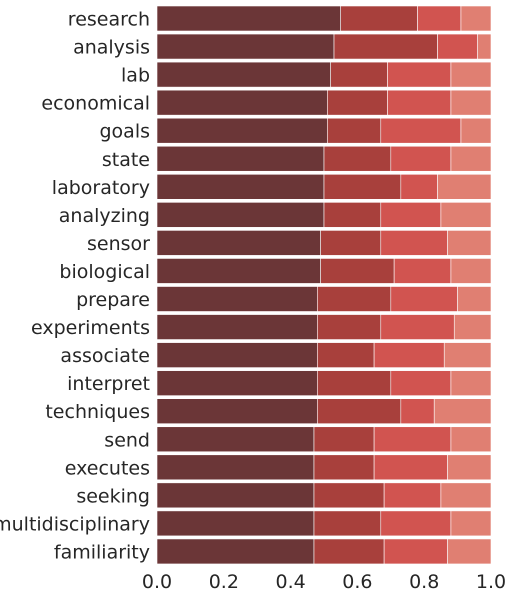  I want to click on category-label: associate, so click(105, 356).